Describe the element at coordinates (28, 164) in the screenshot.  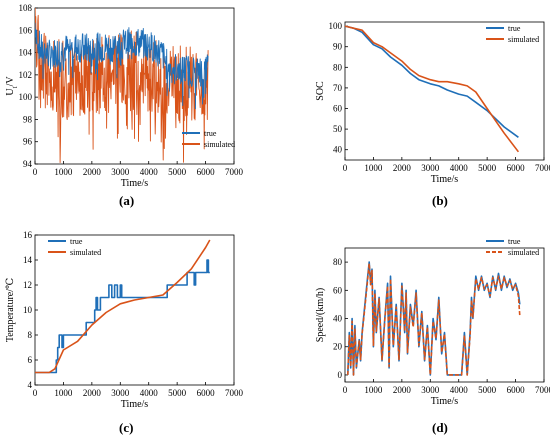
I see `y-tick-label: 94` at that location.